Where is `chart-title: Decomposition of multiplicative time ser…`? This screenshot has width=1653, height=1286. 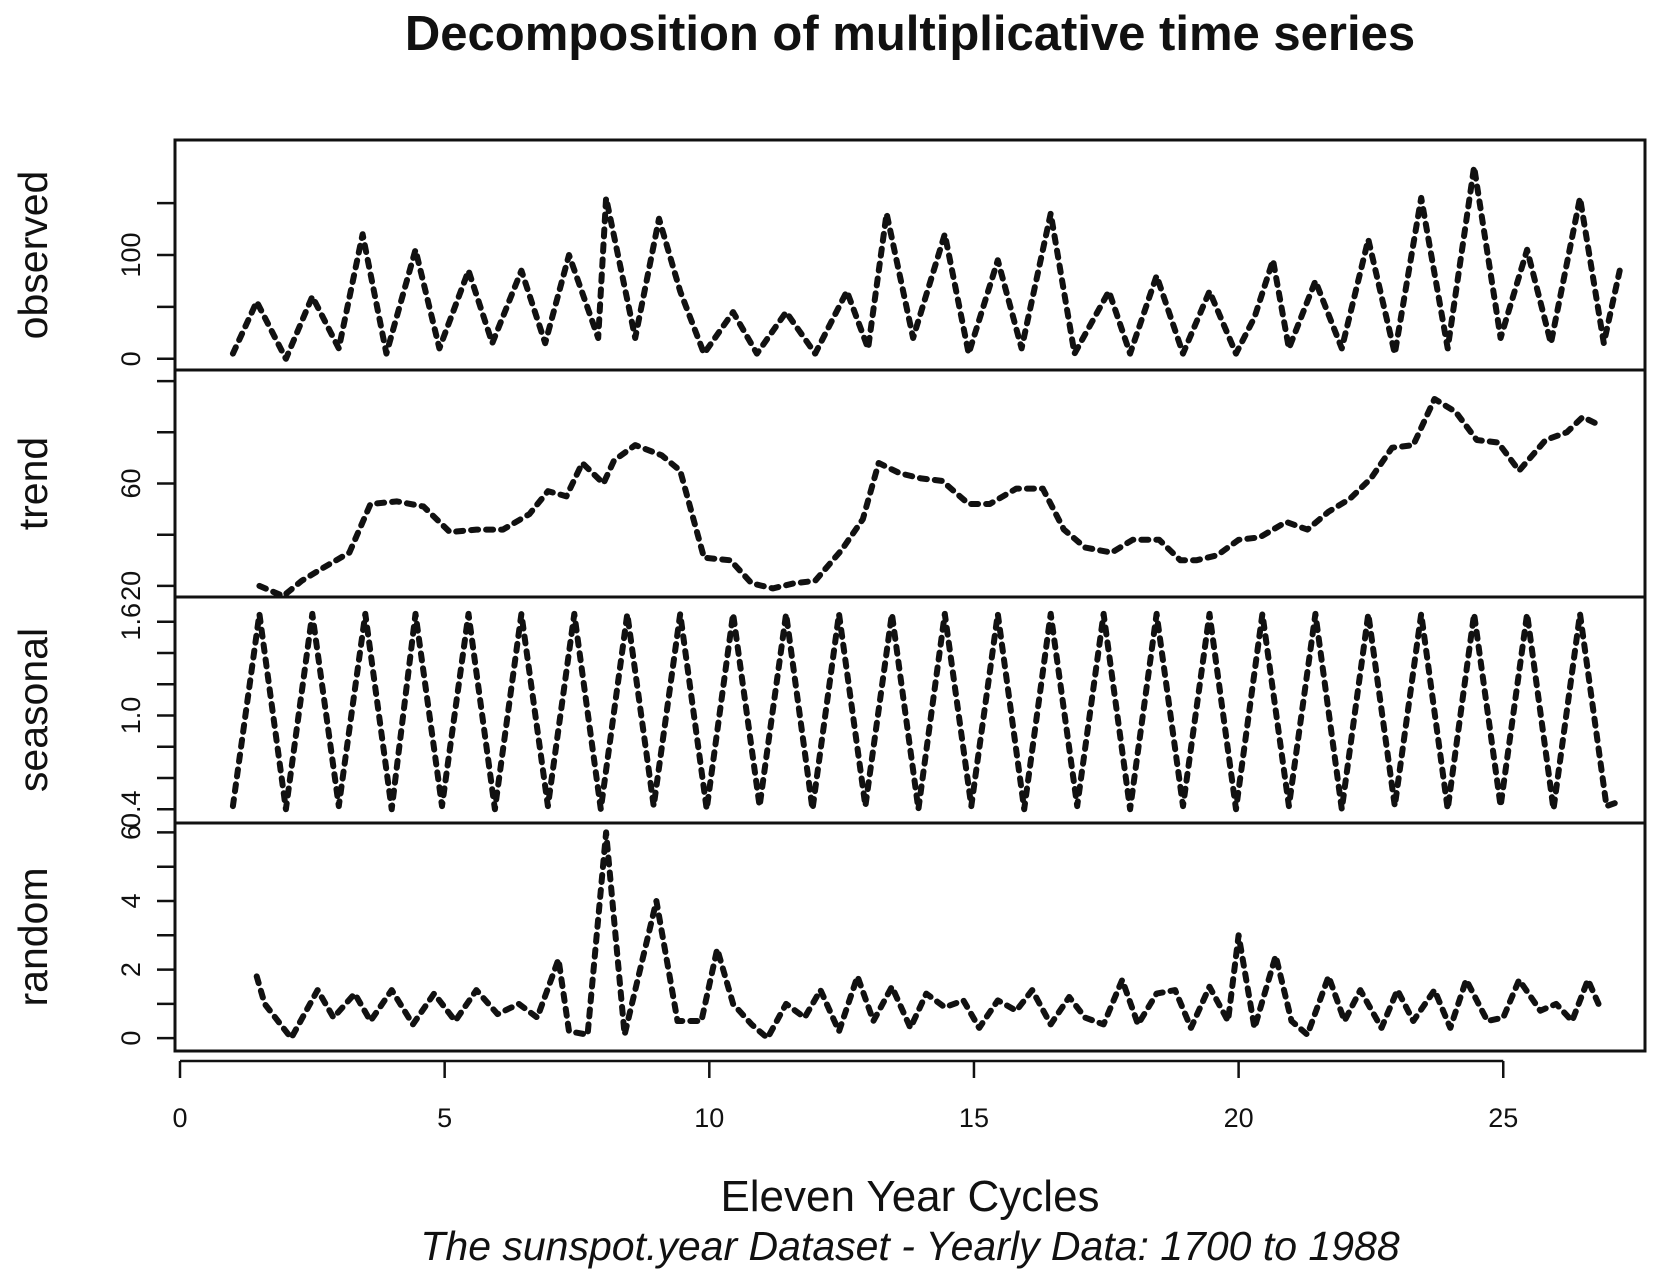 chart-title: Decomposition of multiplicative time ser… is located at coordinates (910, 34).